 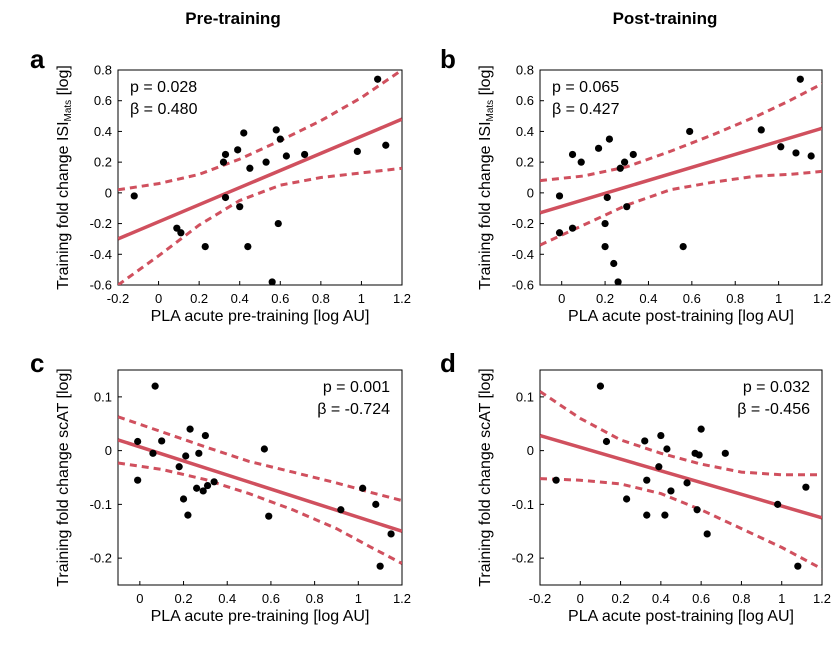 I want to click on y-axis-label: Training fold change ISIMats [log], so click(x=64, y=177).